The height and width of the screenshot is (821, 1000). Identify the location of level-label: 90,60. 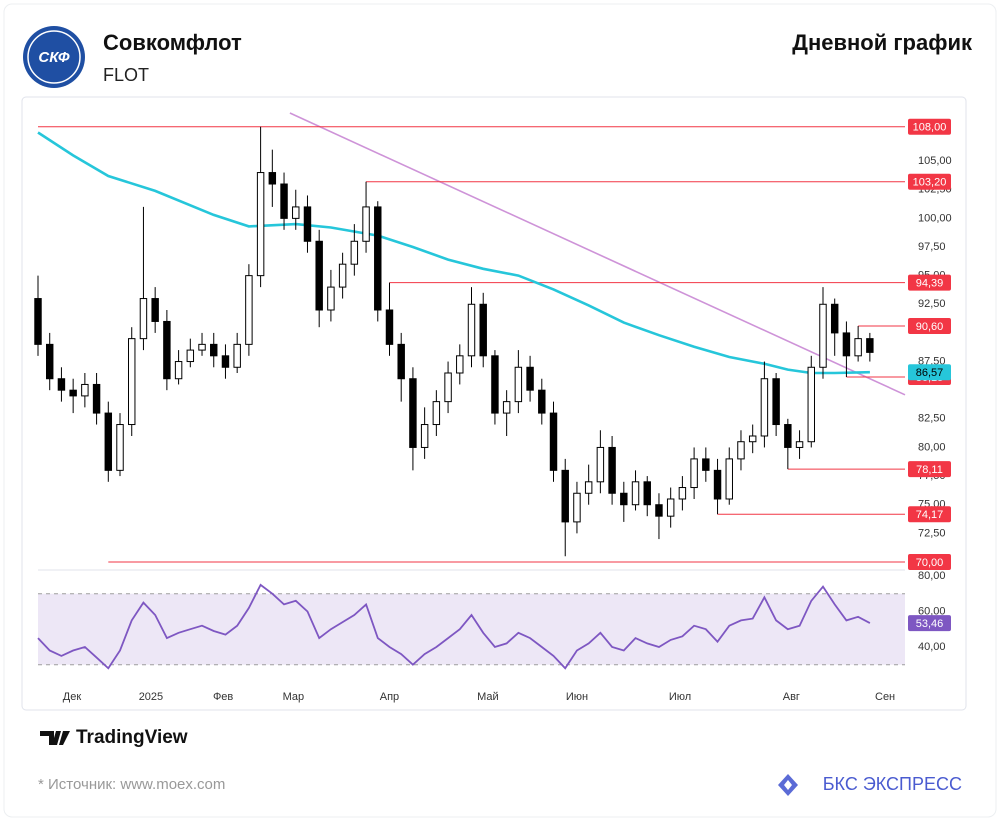
(930, 327).